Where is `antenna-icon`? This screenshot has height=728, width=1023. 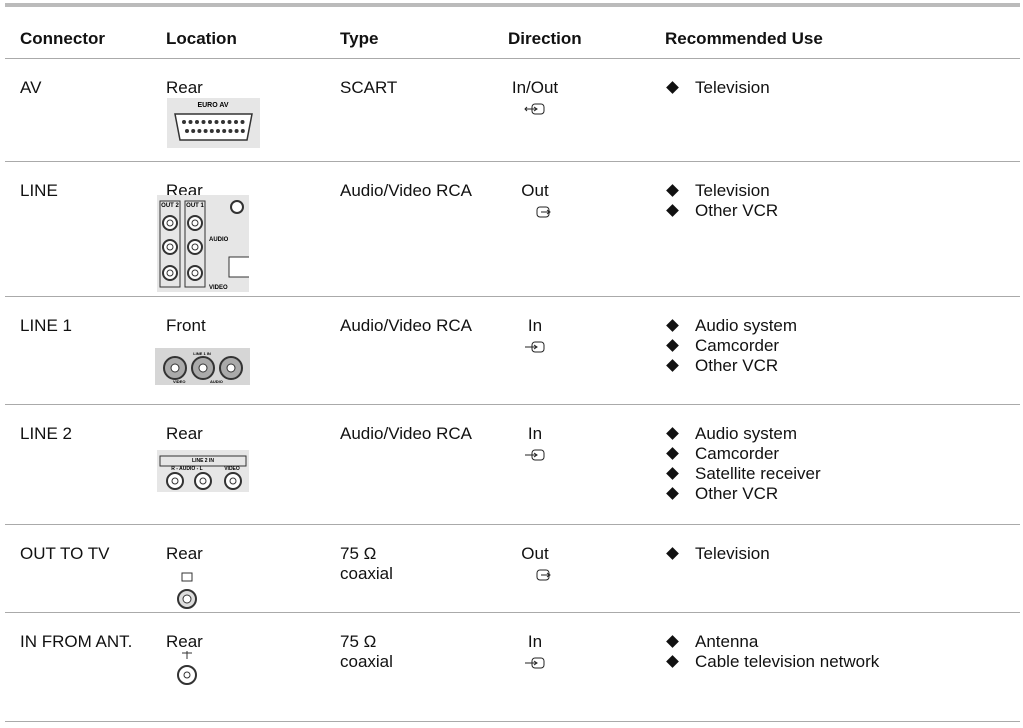 antenna-icon is located at coordinates (187, 655).